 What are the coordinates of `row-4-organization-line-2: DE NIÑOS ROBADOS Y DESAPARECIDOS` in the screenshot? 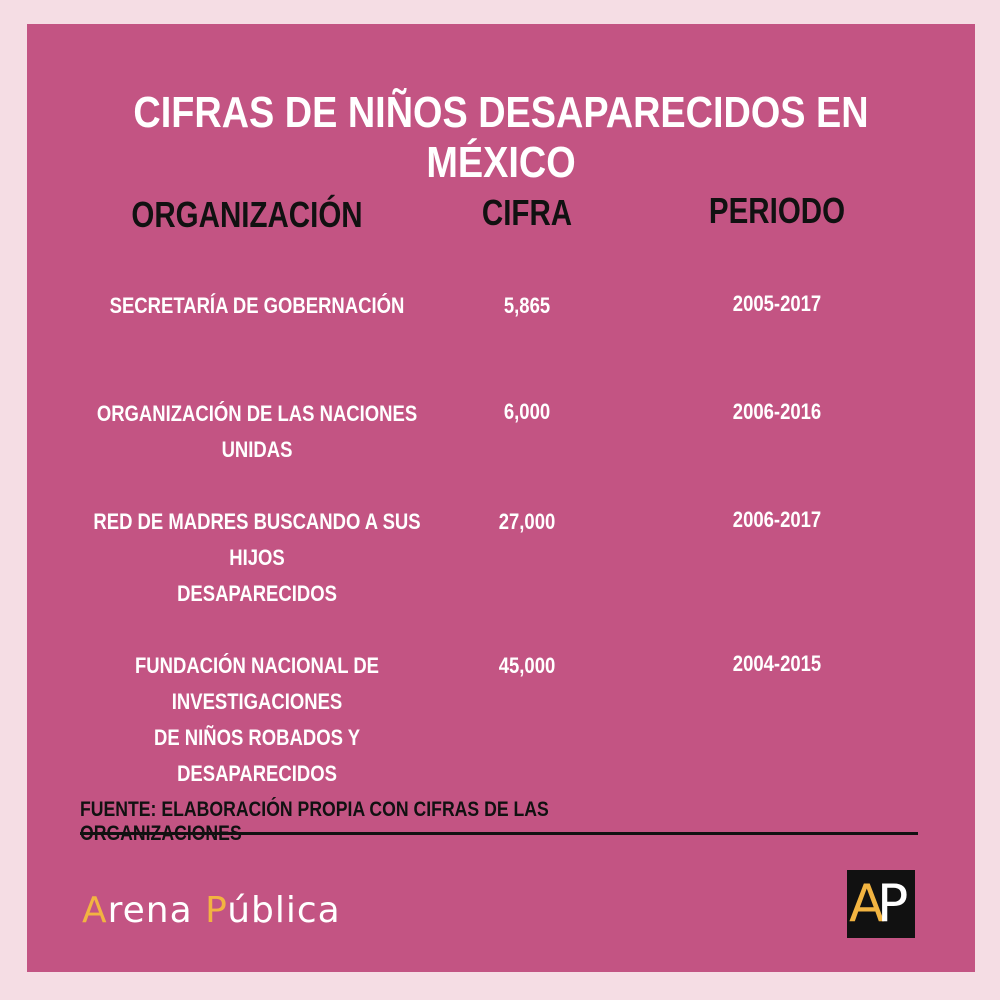 It's located at (257, 755).